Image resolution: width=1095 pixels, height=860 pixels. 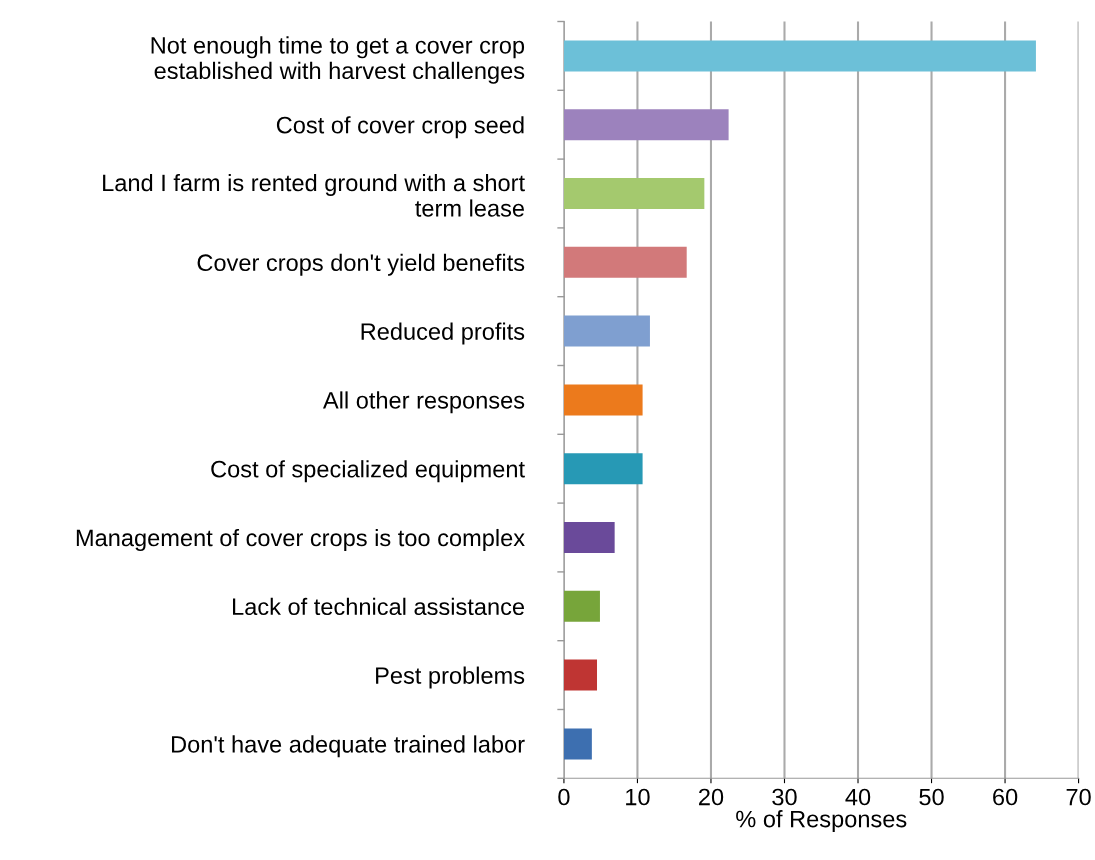 What do you see at coordinates (368, 471) in the screenshot?
I see `y-tick-label: Cost of specialized equipment` at bounding box center [368, 471].